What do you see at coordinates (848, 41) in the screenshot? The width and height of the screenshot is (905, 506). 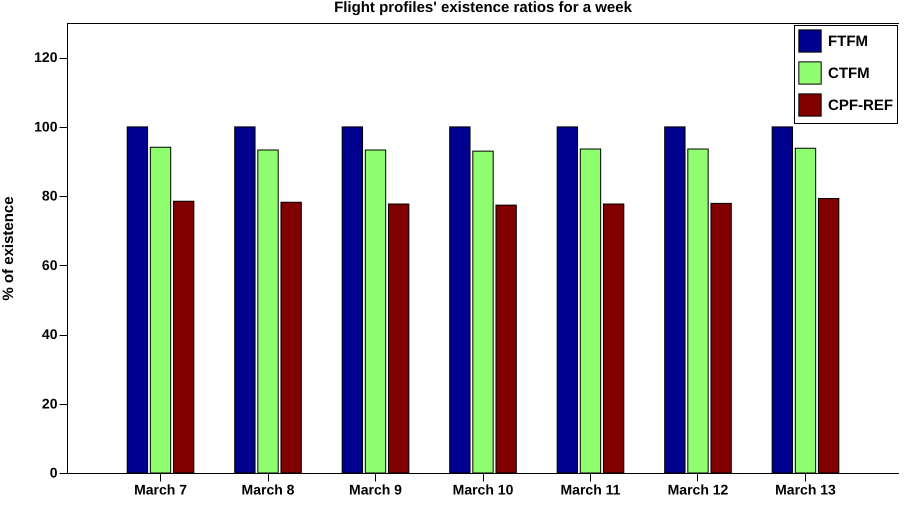 I see `legend-label: FTFM` at bounding box center [848, 41].